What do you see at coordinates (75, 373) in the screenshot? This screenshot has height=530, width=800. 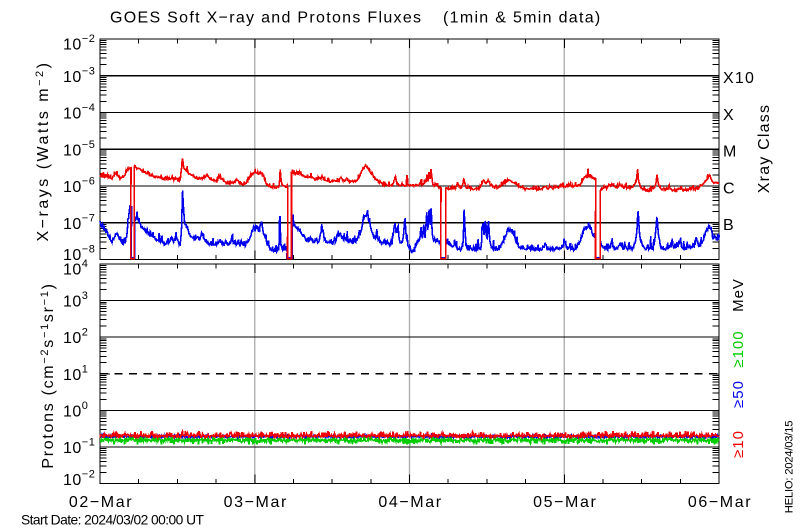 I see `svg-text: 10¹` at bounding box center [75, 373].